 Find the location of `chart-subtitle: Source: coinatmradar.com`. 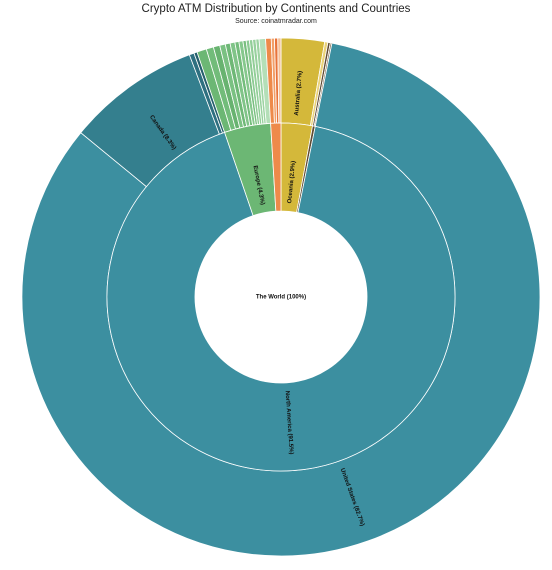

chart-subtitle: Source: coinatmradar.com is located at coordinates (276, 21).